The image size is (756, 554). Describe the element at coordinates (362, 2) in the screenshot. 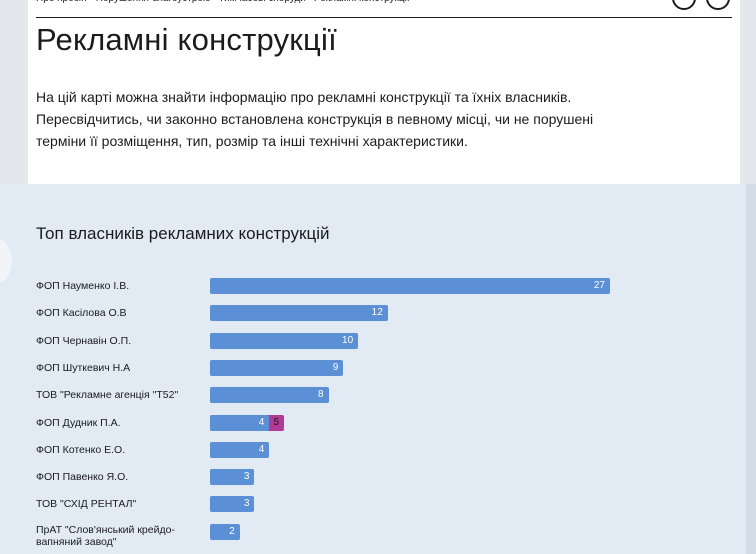

I see `nav-link: Рекламні конструкції` at that location.